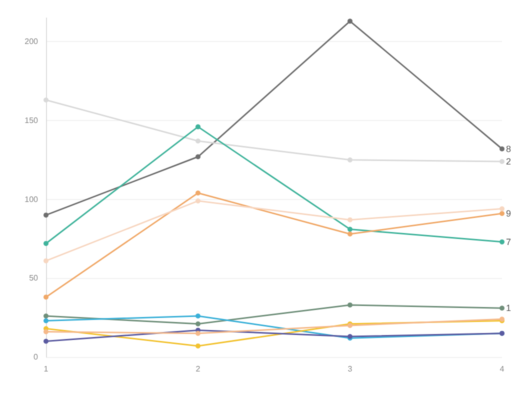 The image size is (530, 409). Describe the element at coordinates (509, 161) in the screenshot. I see `series-label: 2` at that location.